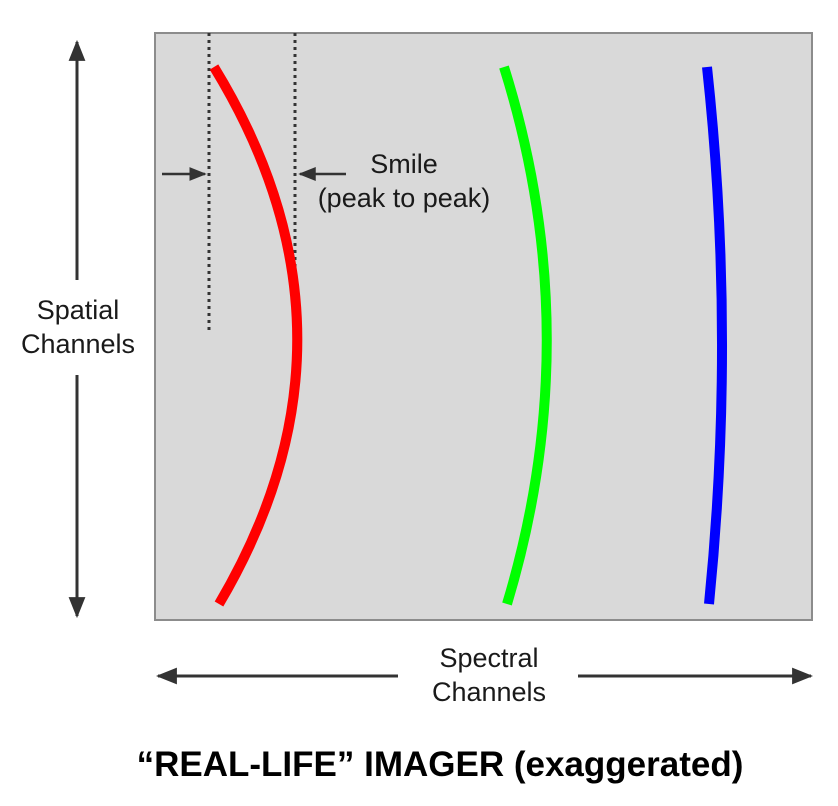 This screenshot has height=806, width=838. What do you see at coordinates (404, 181) in the screenshot?
I see `smile-label: Smile (peak to peak)` at bounding box center [404, 181].